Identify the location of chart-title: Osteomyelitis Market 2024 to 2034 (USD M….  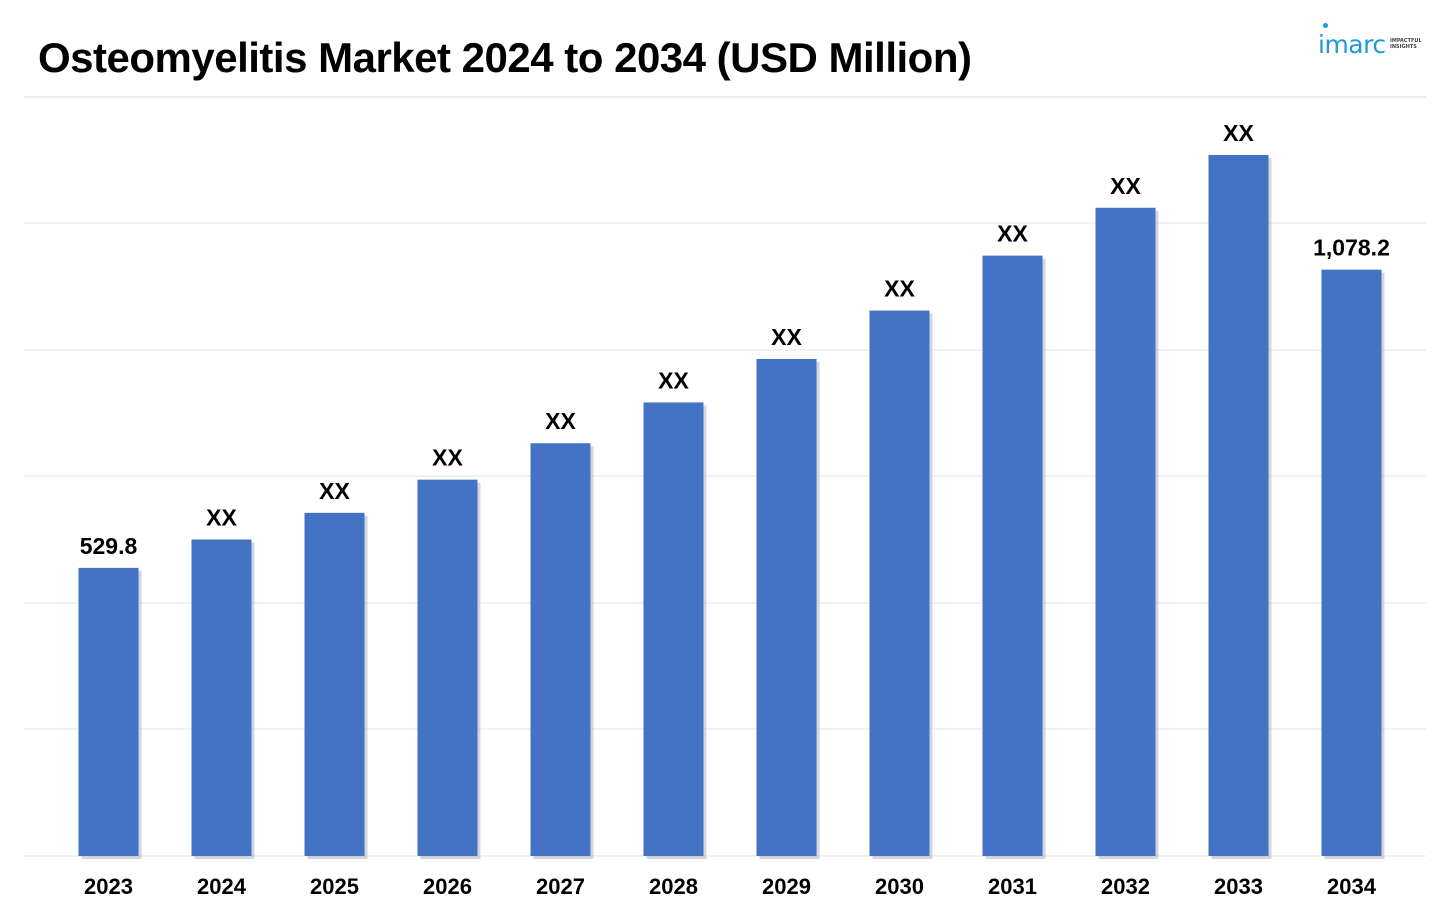
(505, 57).